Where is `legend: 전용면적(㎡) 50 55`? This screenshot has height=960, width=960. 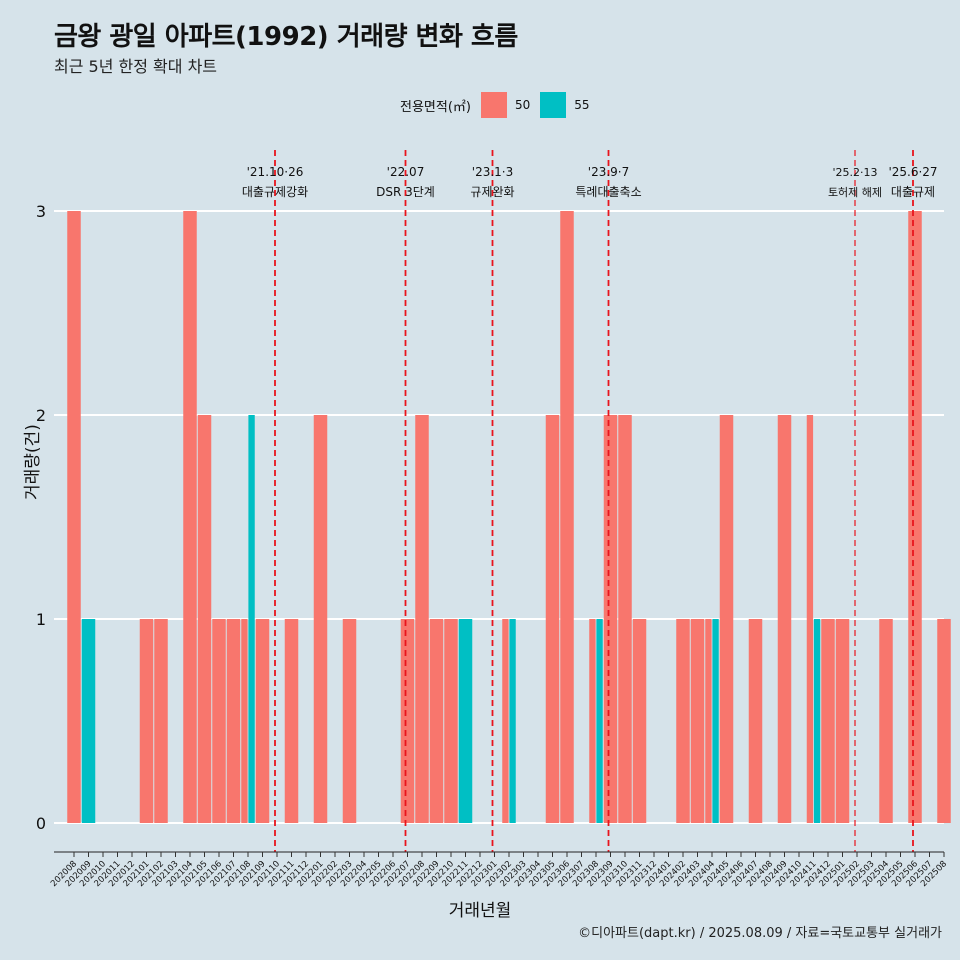
legend: 전용면적(㎡) 50 55 is located at coordinates (500, 105).